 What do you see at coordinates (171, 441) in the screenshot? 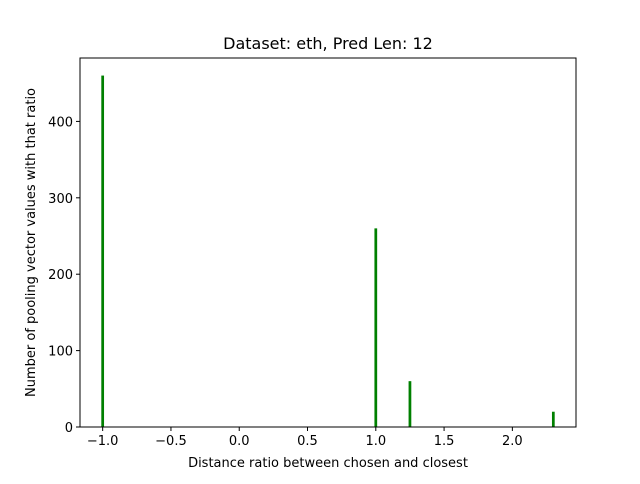
I see `x-tick-label: −0.5` at bounding box center [171, 441].